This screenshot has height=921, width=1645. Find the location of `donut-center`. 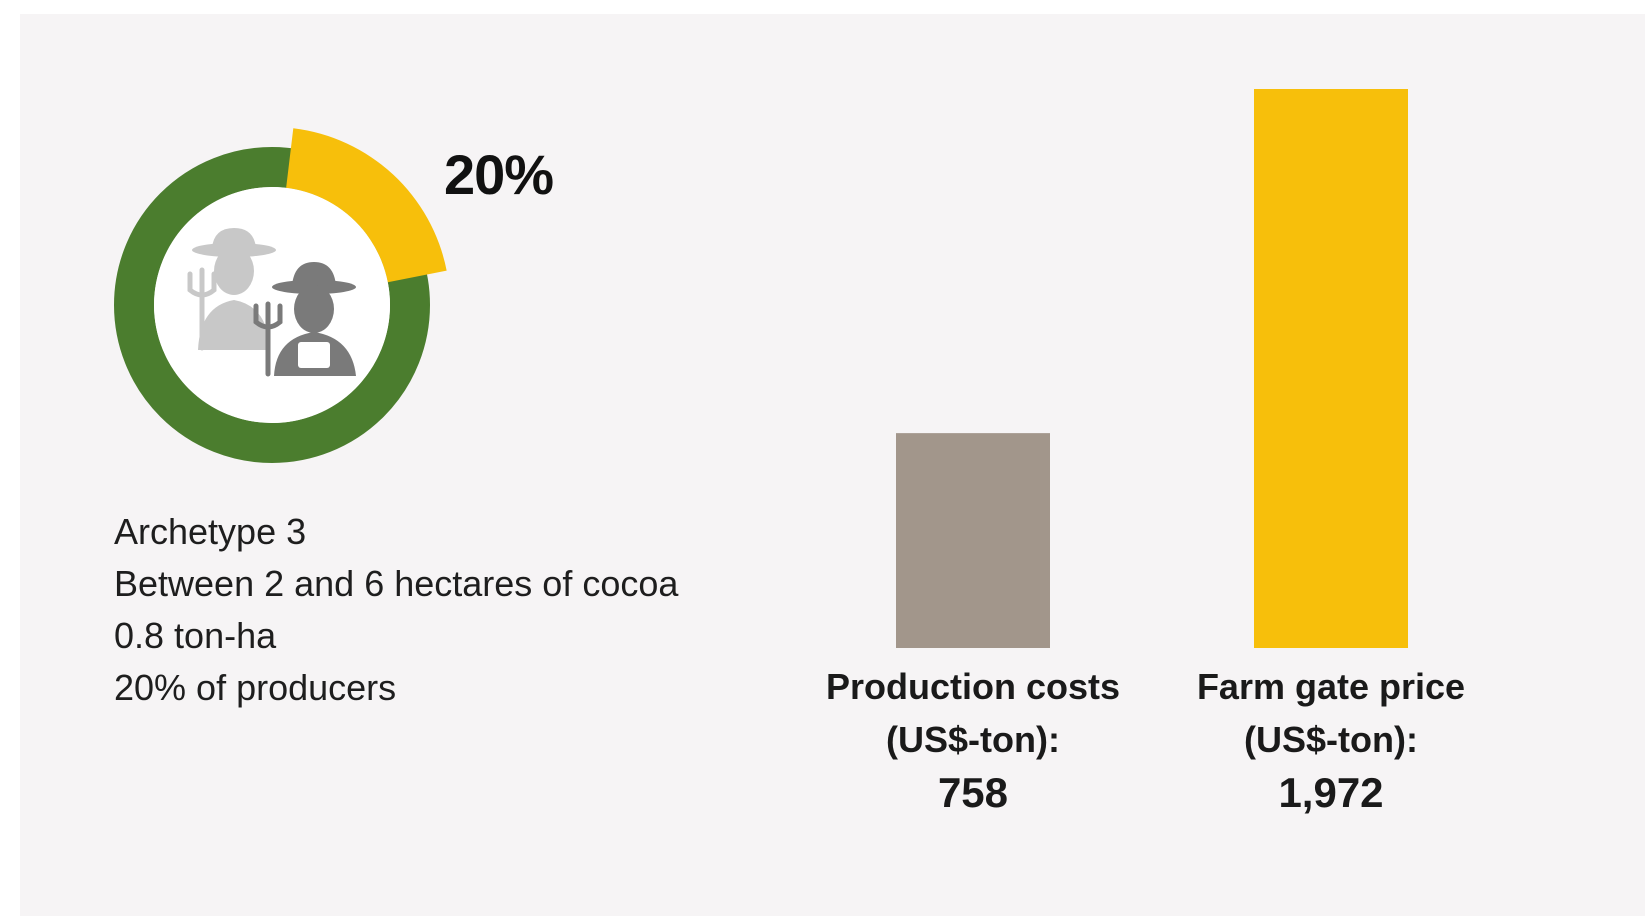

donut-center is located at coordinates (272, 305).